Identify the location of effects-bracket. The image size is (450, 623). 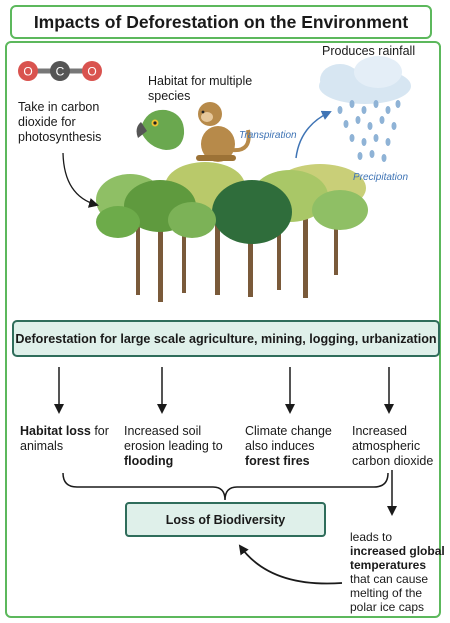
(225, 486).